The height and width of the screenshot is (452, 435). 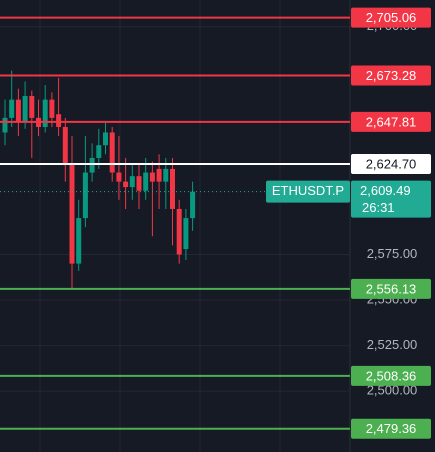 What do you see at coordinates (392, 344) in the screenshot?
I see `y-tick-label: 2,525.00` at bounding box center [392, 344].